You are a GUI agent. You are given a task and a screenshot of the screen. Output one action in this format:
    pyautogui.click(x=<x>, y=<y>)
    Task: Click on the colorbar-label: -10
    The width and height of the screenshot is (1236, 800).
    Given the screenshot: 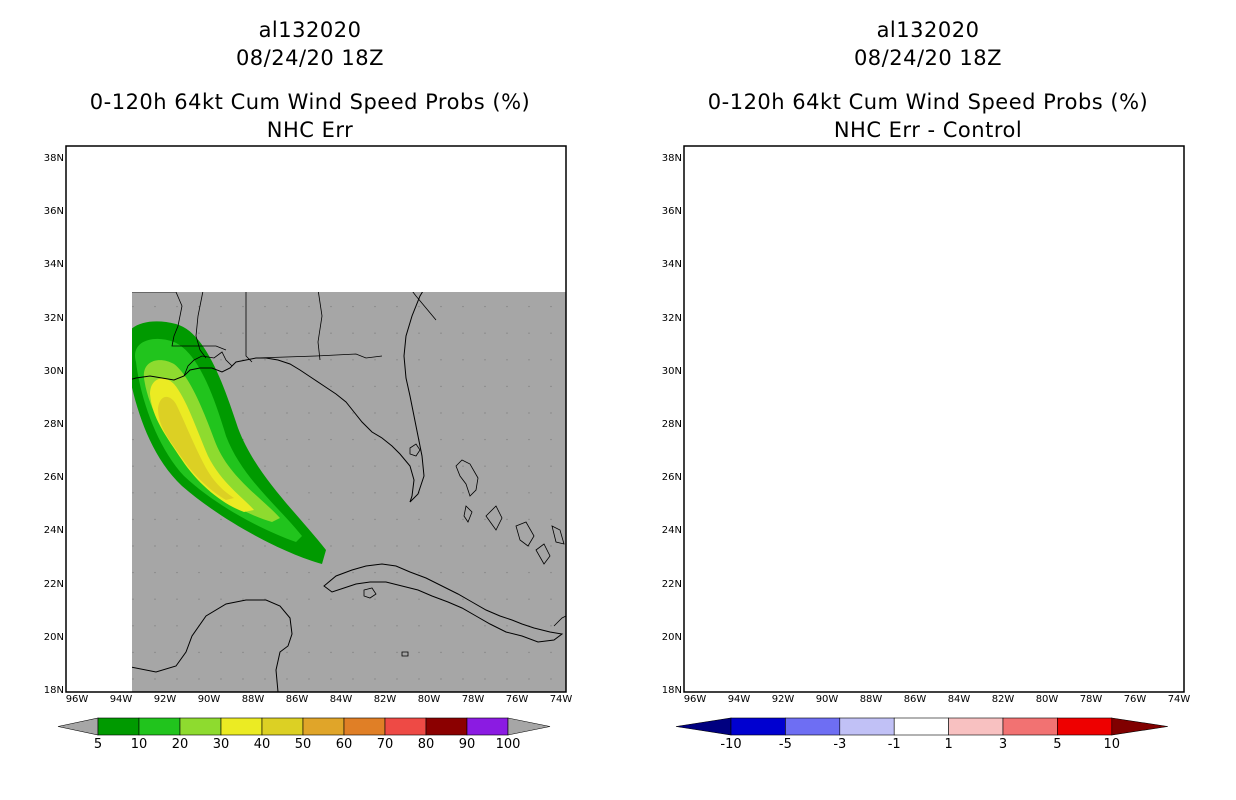 What is the action you would take?
    pyautogui.click(x=731, y=744)
    